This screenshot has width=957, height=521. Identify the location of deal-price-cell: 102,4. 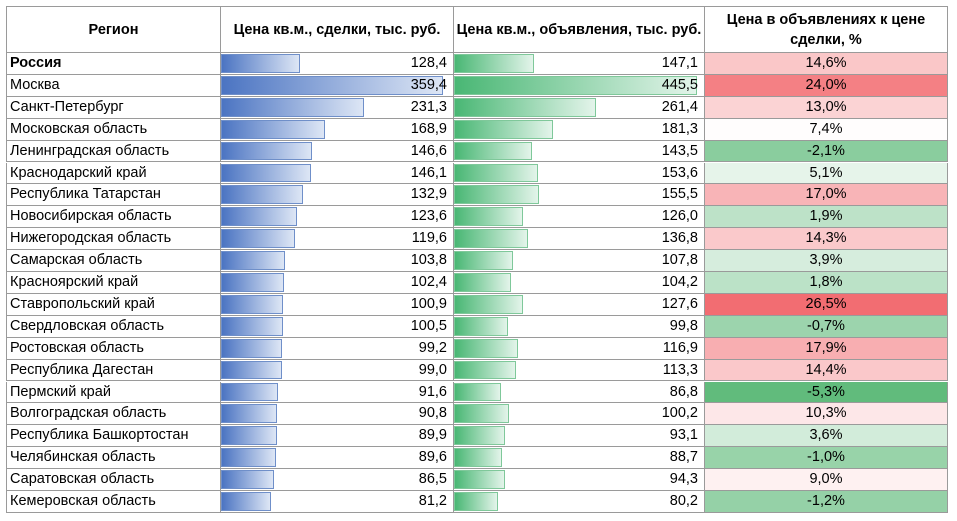
(337, 283).